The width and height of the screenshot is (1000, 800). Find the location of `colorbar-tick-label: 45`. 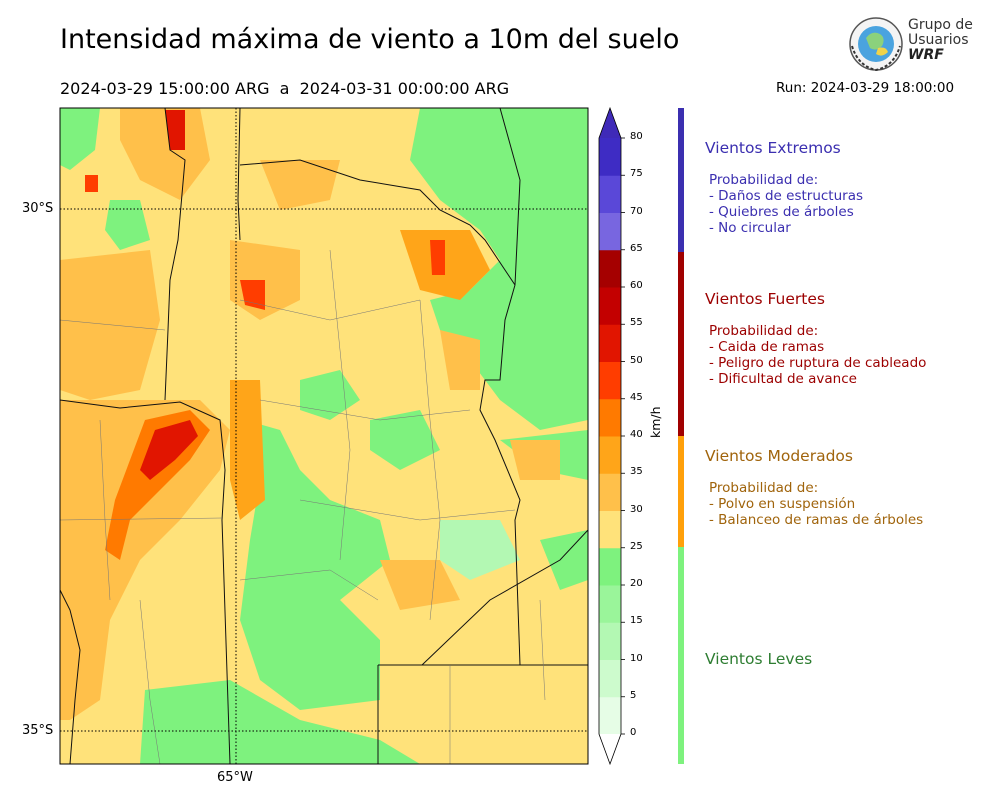

colorbar-tick-label: 45 is located at coordinates (636, 397).